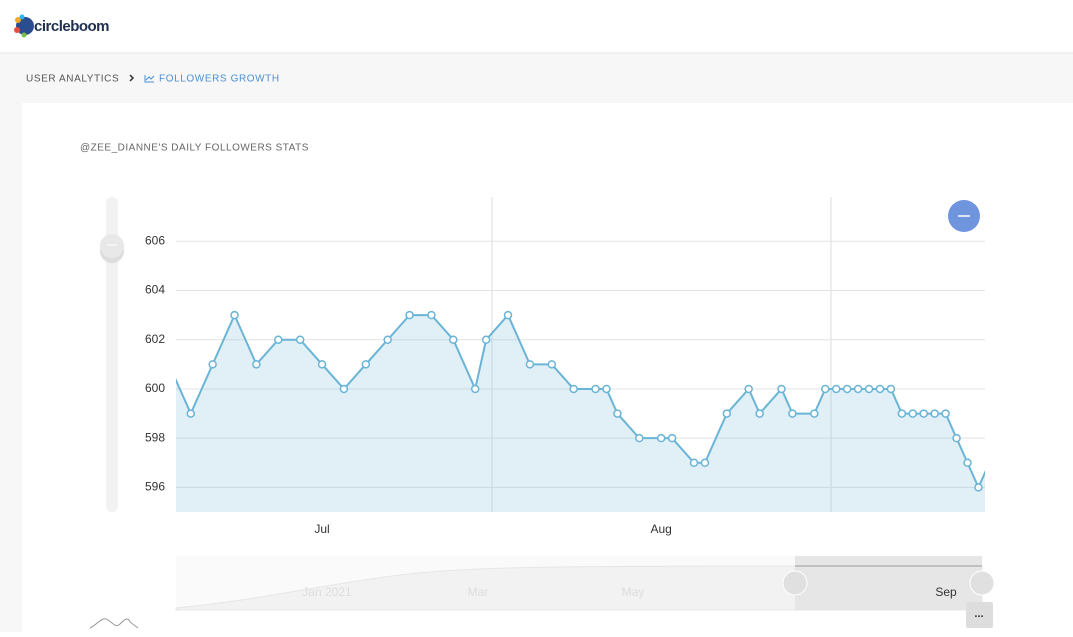 This screenshot has width=1073, height=637. Describe the element at coordinates (155, 290) in the screenshot. I see `y-tick-label: 604` at that location.